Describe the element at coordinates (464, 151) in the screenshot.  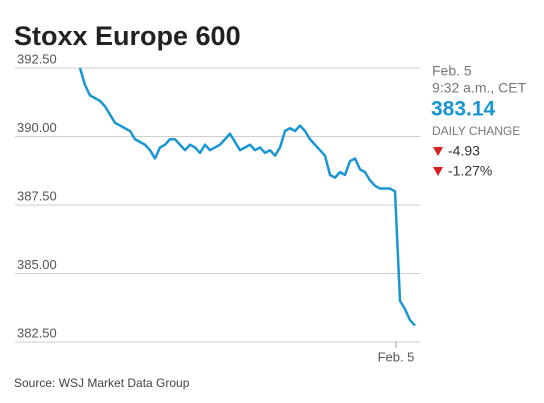
I see `panel-change: -4.93` at that location.